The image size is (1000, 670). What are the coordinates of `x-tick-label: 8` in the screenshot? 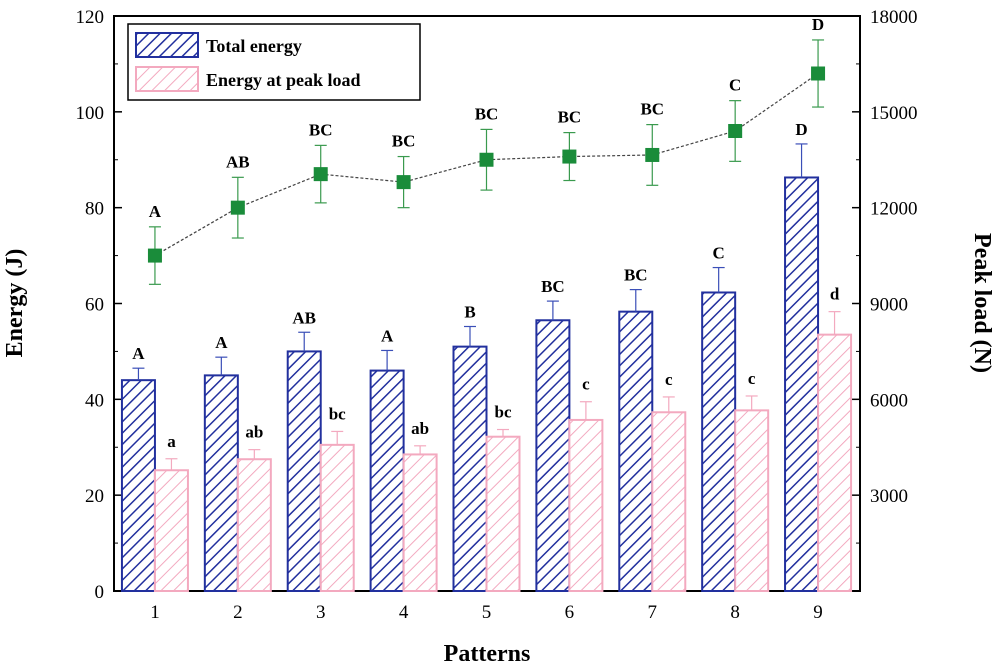 It's located at (735, 612).